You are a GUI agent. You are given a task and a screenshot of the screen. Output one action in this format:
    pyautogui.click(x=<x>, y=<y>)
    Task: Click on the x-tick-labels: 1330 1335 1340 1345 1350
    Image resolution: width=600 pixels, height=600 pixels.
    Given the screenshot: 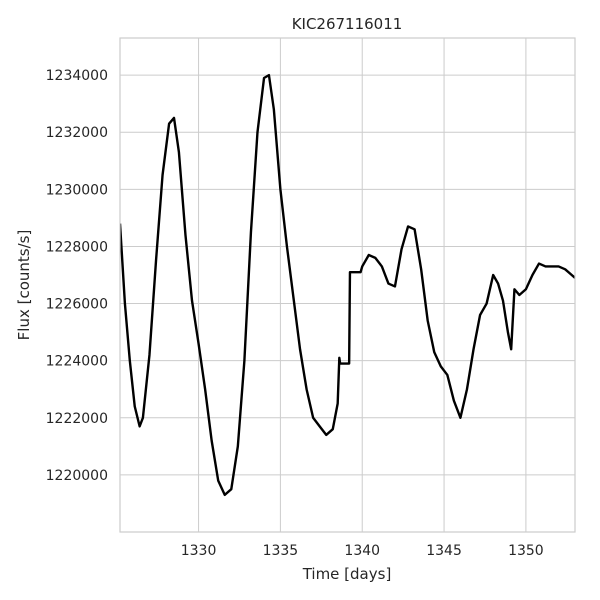 What is the action you would take?
    pyautogui.click(x=362, y=551)
    